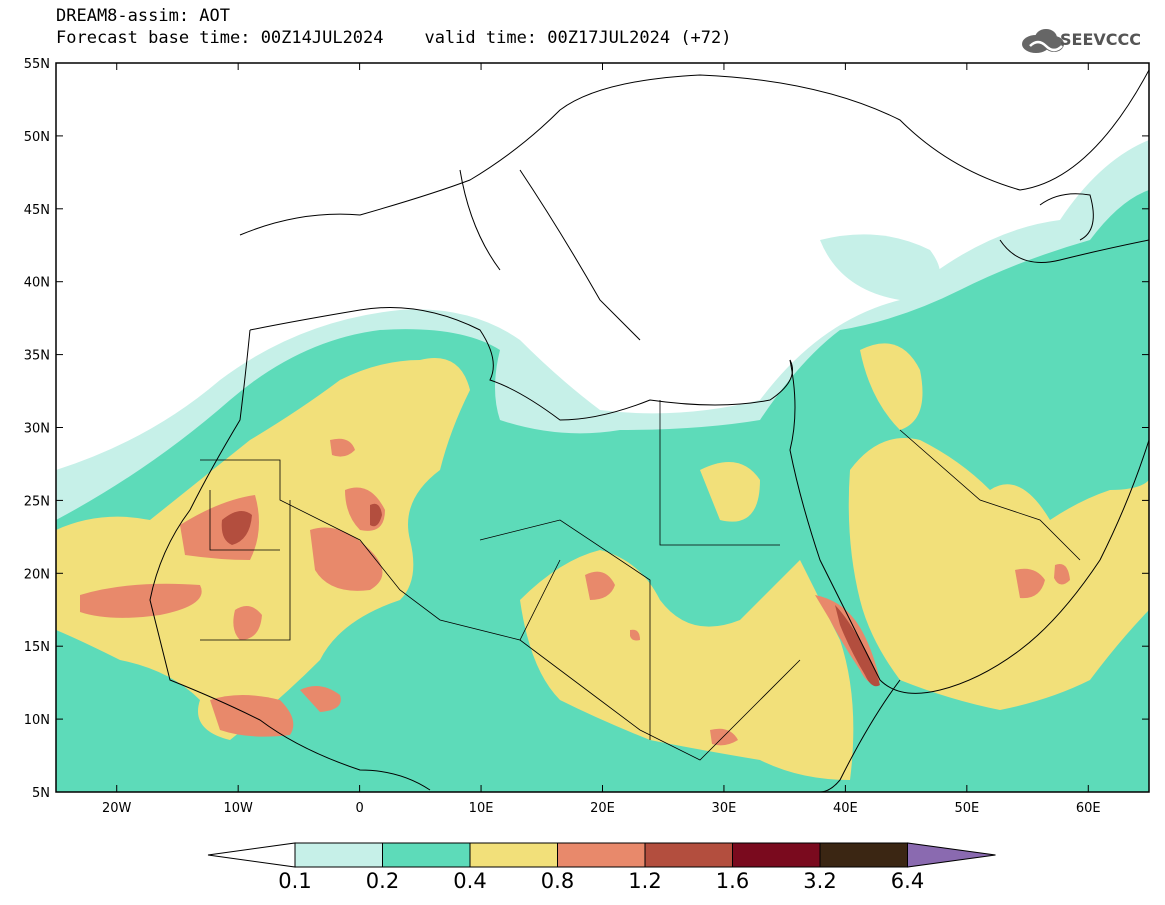 The width and height of the screenshot is (1165, 905). Describe the element at coordinates (37, 356) in the screenshot. I see `lat-label: 35N` at that location.